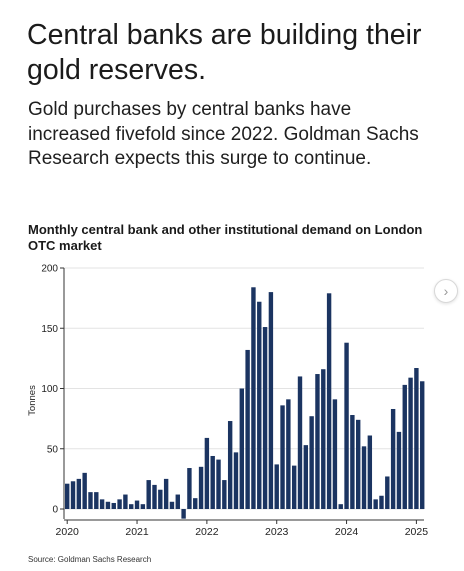 The width and height of the screenshot is (464, 571). What do you see at coordinates (55, 510) in the screenshot?
I see `y-tick-label: 0` at bounding box center [55, 510].